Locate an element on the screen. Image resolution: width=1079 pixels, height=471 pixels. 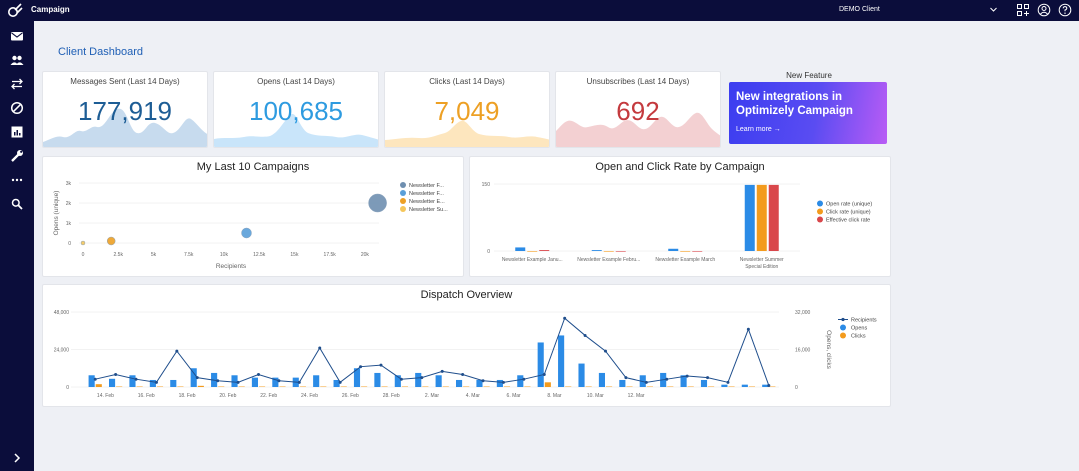
apps-icon is located at coordinates (1023, 10).